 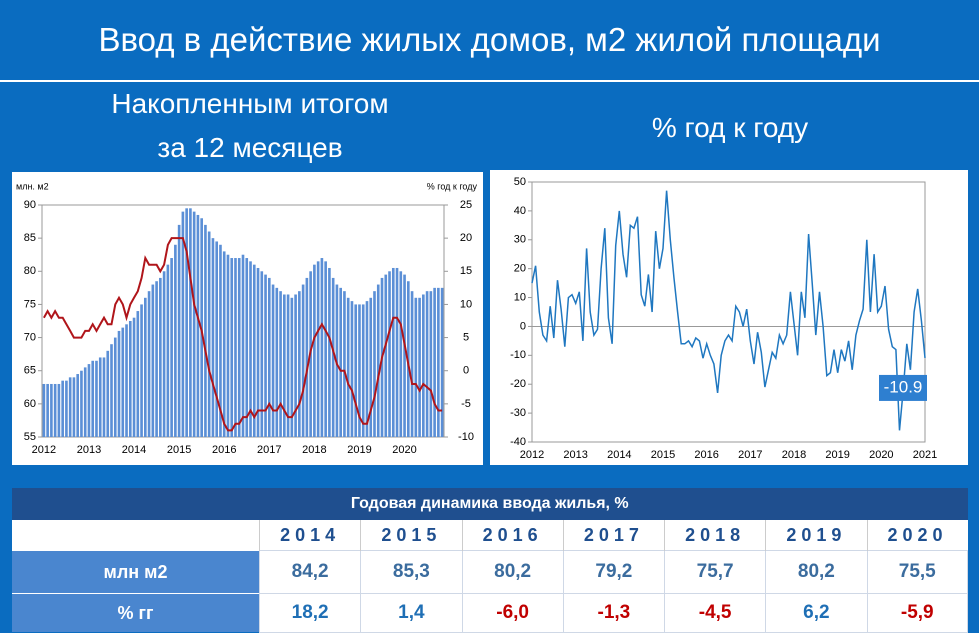 What do you see at coordinates (466, 371) in the screenshot?
I see `y2-tick-label: 0` at bounding box center [466, 371].